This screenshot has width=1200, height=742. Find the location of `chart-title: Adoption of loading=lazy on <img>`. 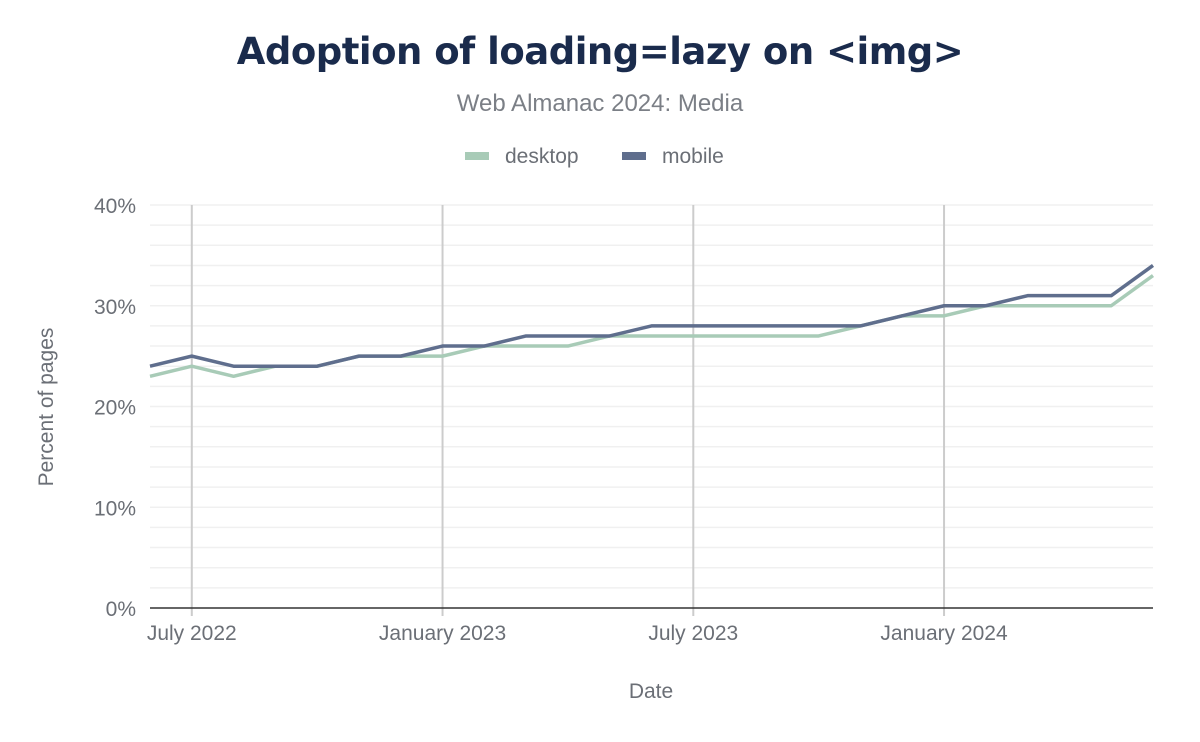

chart-title: Adoption of loading=lazy on <img> is located at coordinates (600, 51).